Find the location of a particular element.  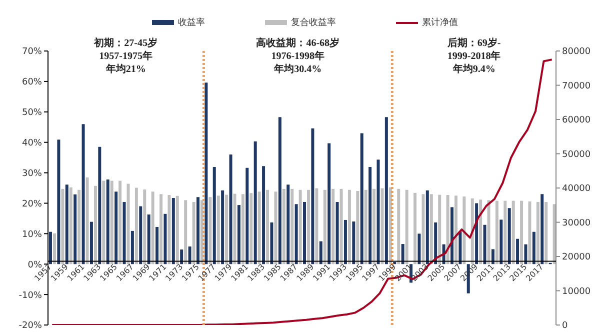

text: 高收益期：46-68岁 is located at coordinates (298, 43).